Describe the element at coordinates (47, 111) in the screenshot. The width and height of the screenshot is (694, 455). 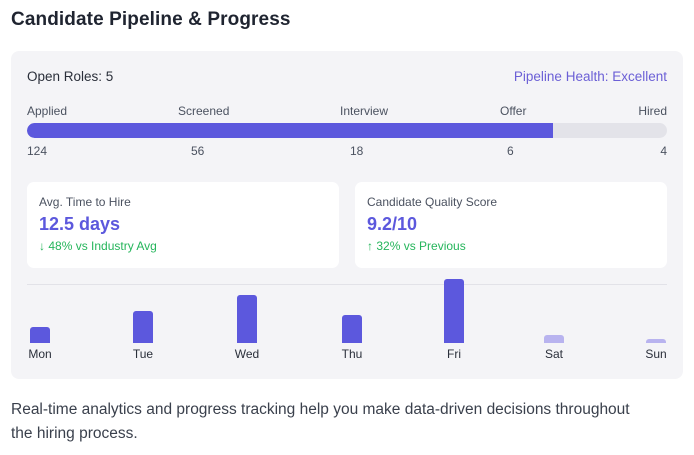
I see `stage-label-applied: Applied` at that location.